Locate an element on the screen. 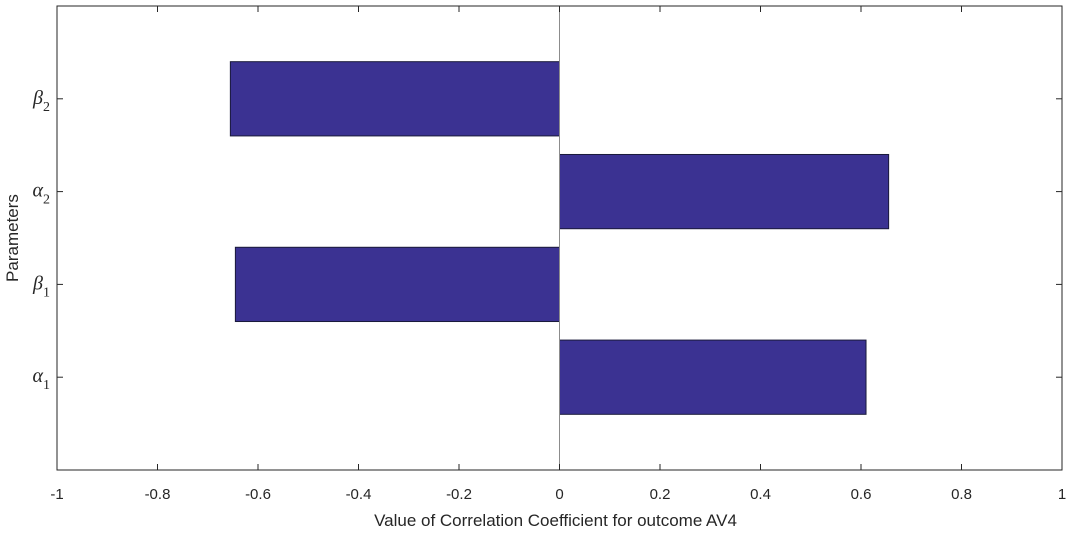 The image size is (1069, 536). x-tick-label: 0 is located at coordinates (559, 494).